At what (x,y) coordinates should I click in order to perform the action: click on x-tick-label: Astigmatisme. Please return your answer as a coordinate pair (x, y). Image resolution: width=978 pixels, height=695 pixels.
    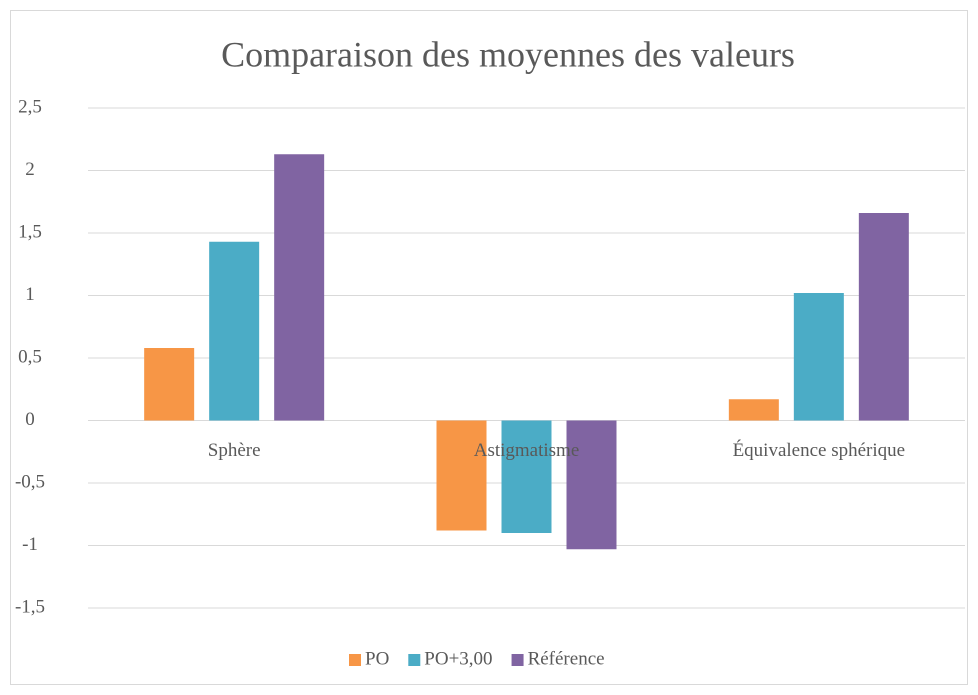
    Looking at the image, I should click on (527, 450).